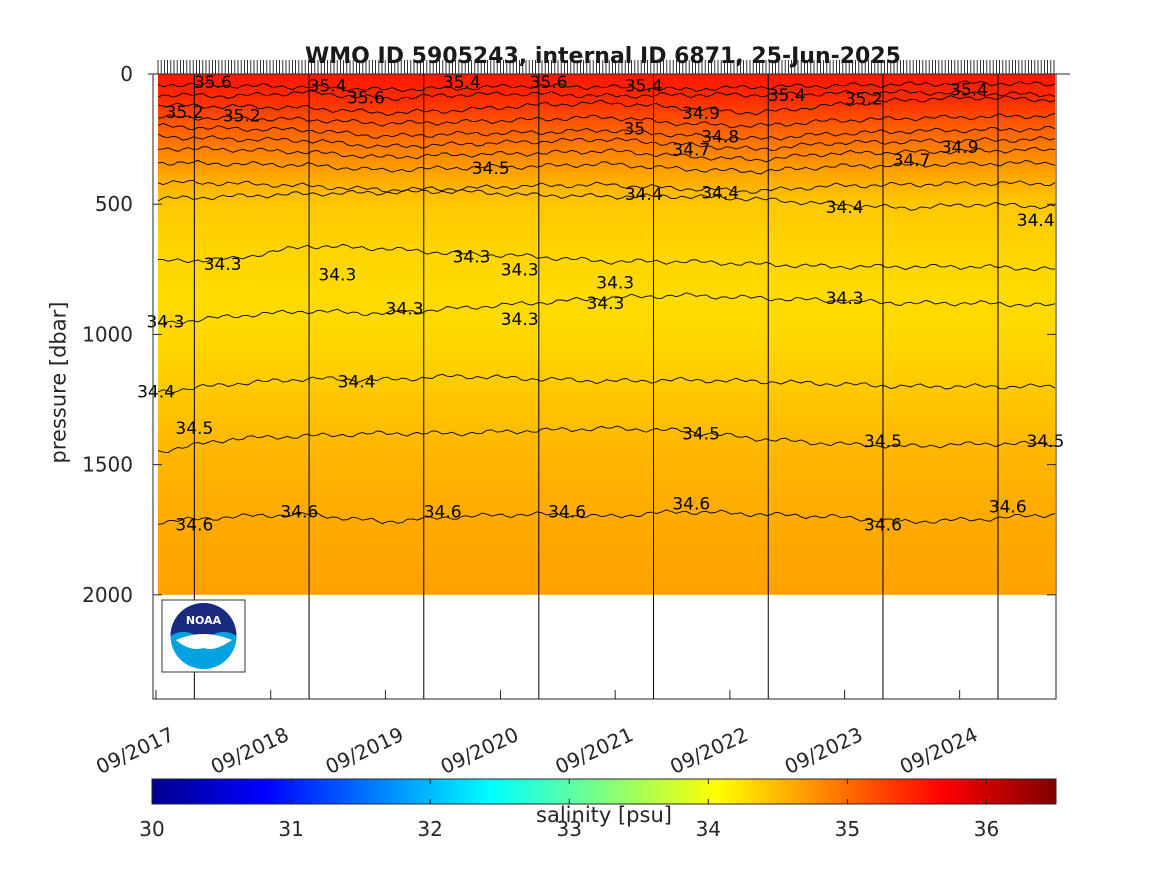  I want to click on profile-ticks, so click(606, 67).